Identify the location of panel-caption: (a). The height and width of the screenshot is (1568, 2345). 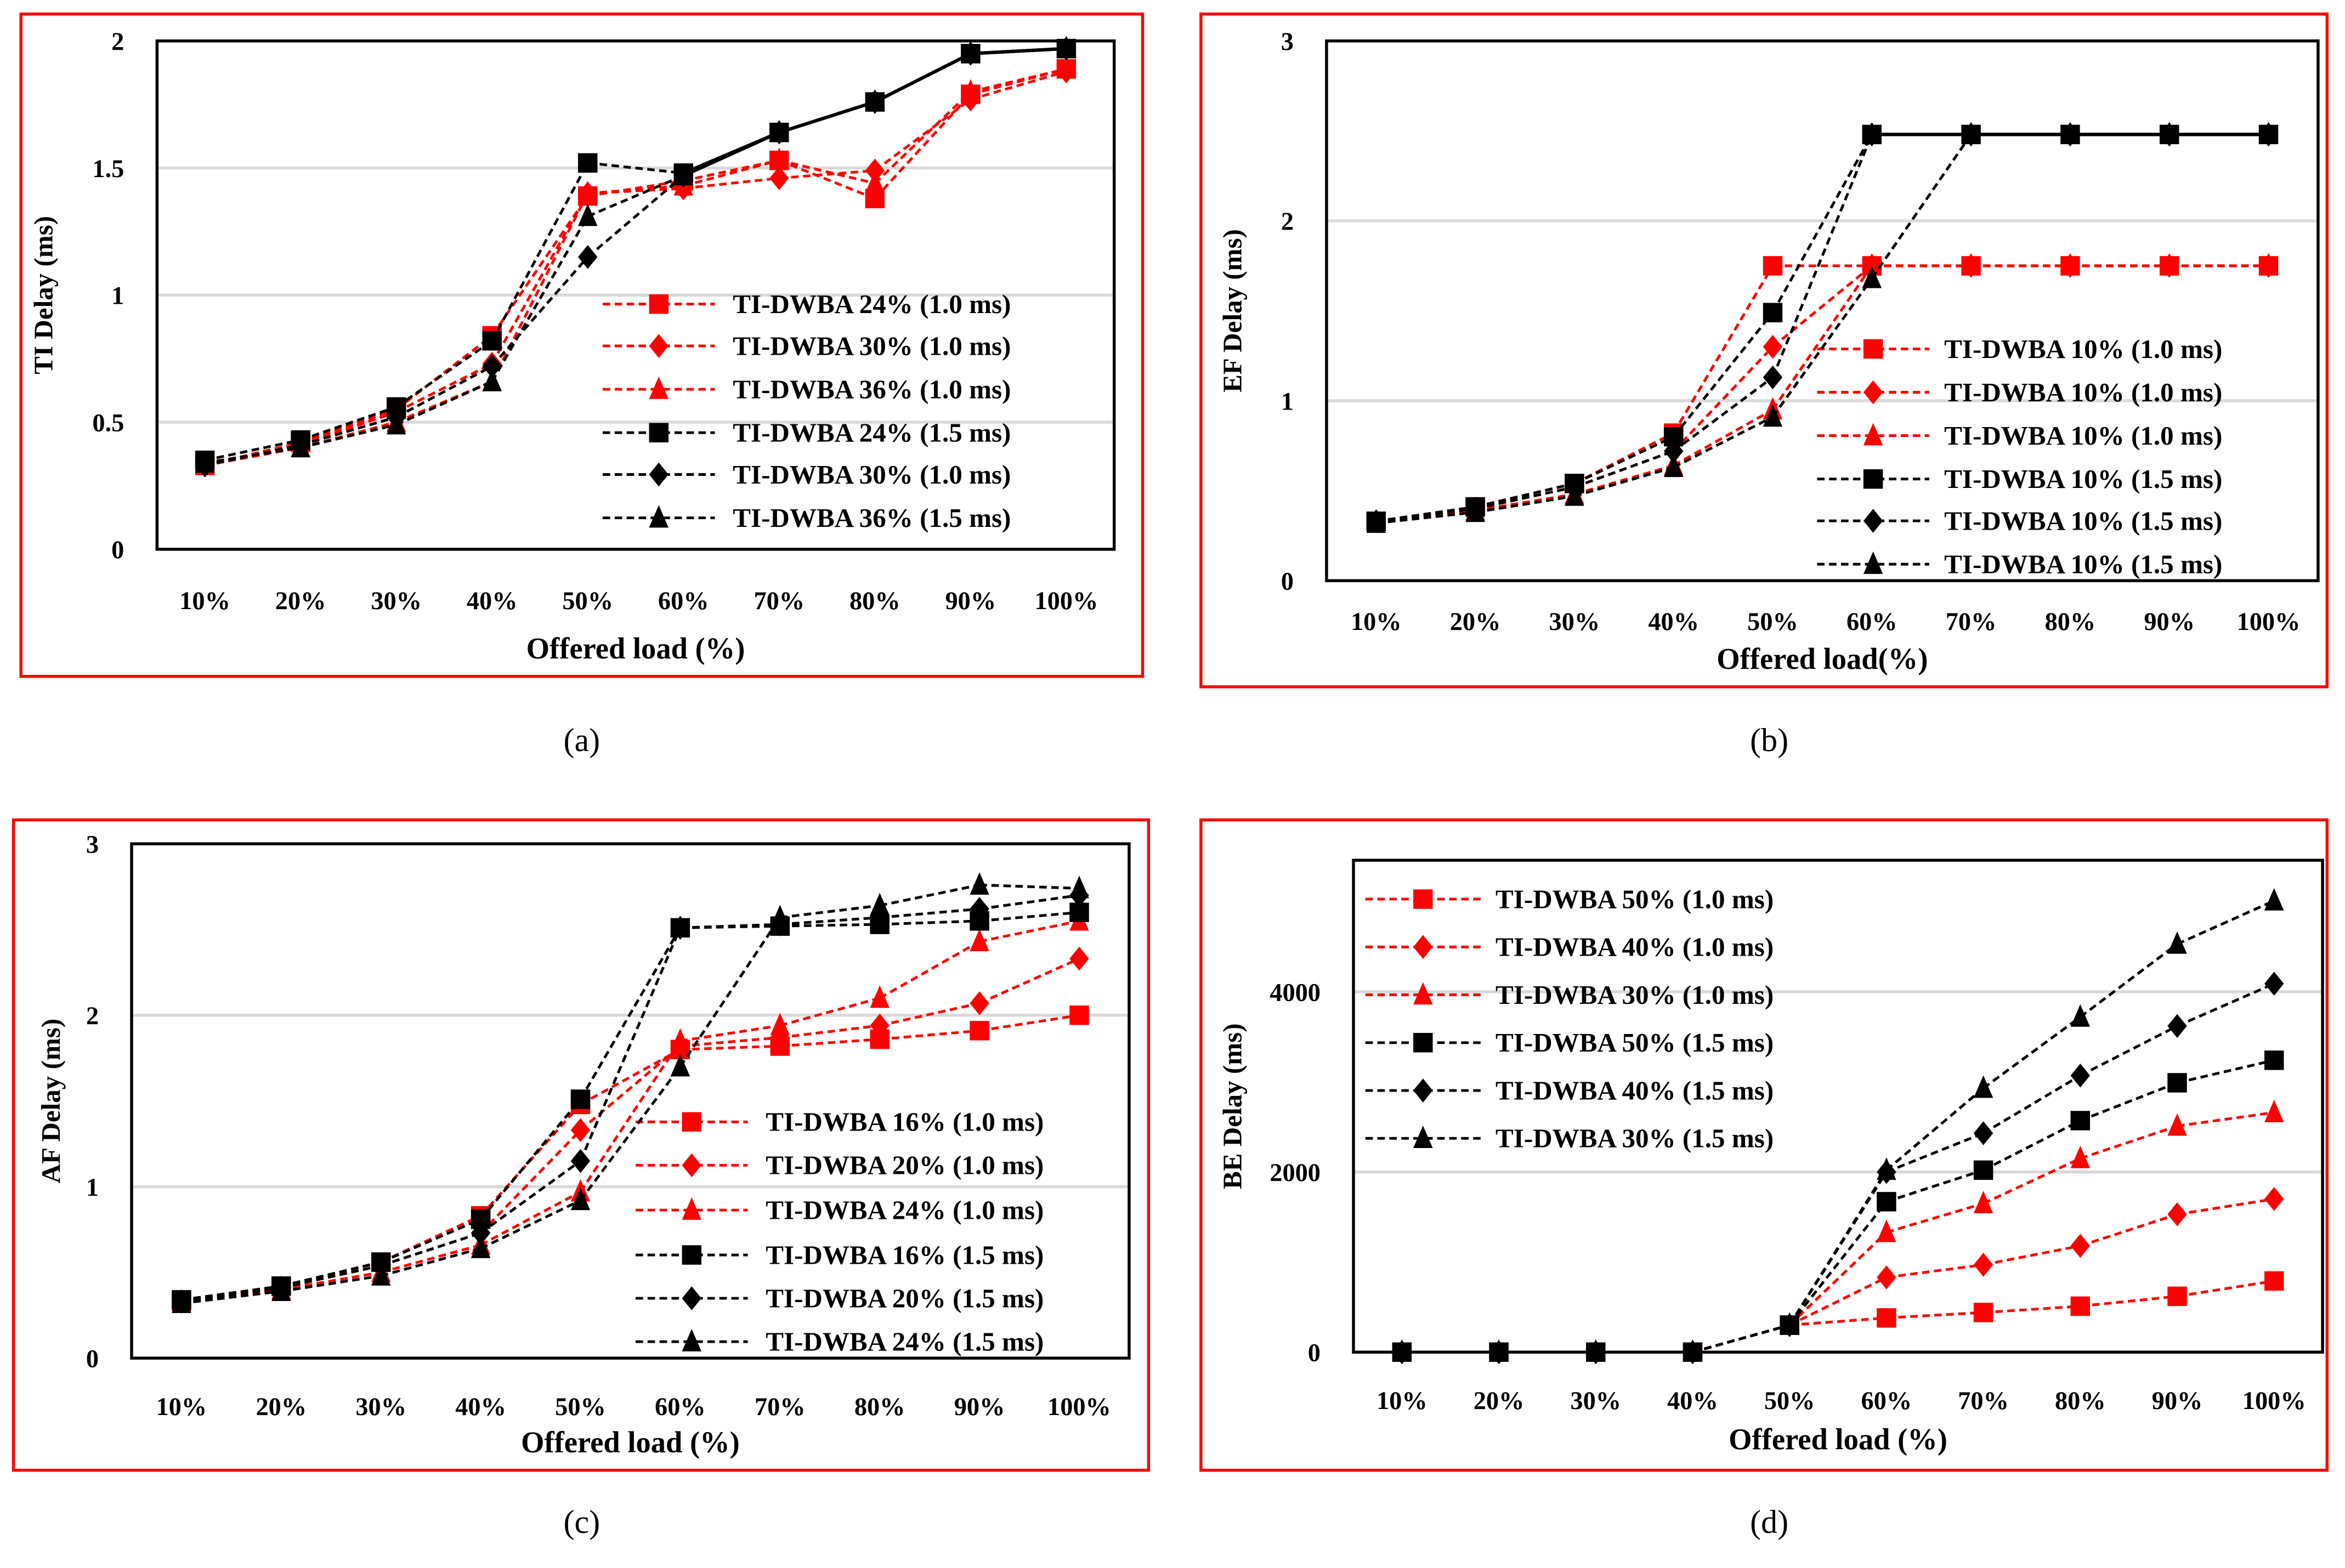
(582, 740).